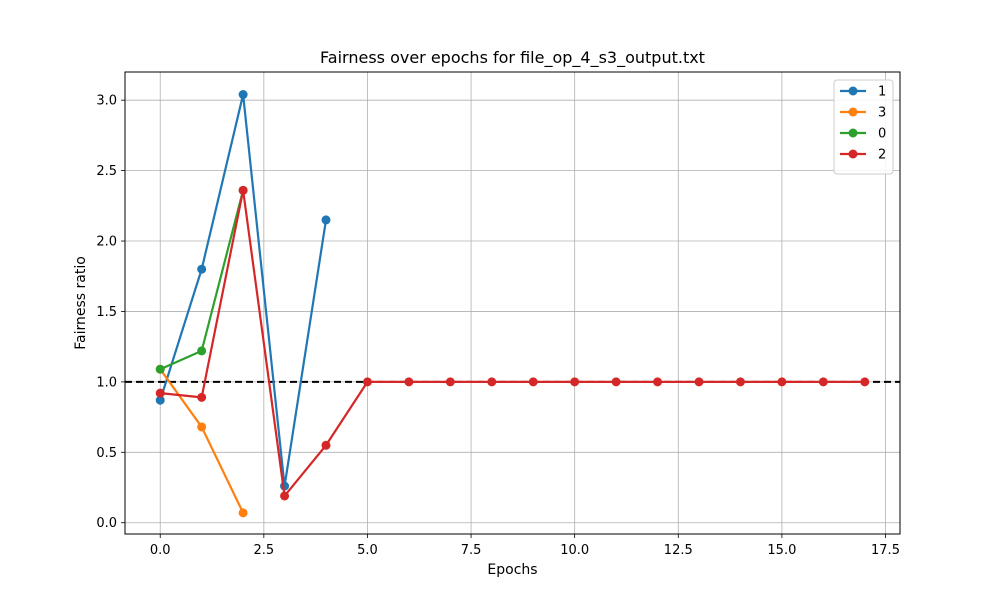  Describe the element at coordinates (882, 134) in the screenshot. I see `legend-label: 0` at that location.